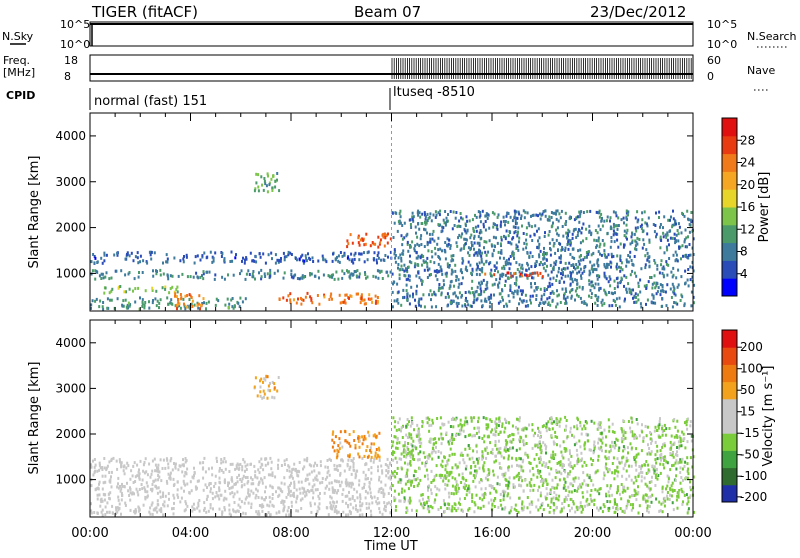  What do you see at coordinates (70, 182) in the screenshot?
I see `y-tick-label: 3000` at bounding box center [70, 182].